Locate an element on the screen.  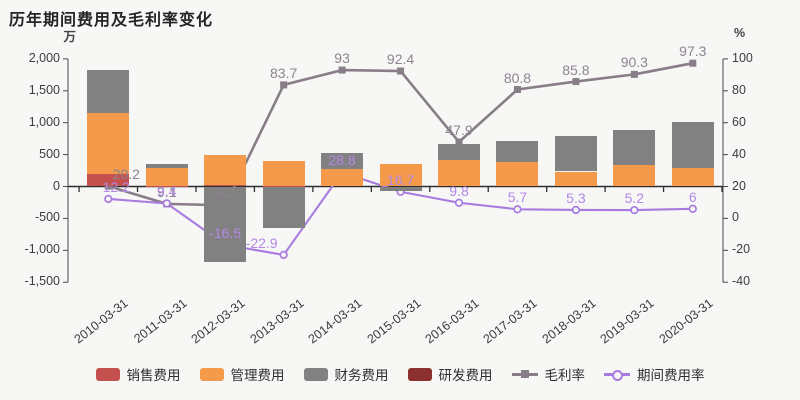
left-axis-tick-label: 0 is located at coordinates (56, 185).